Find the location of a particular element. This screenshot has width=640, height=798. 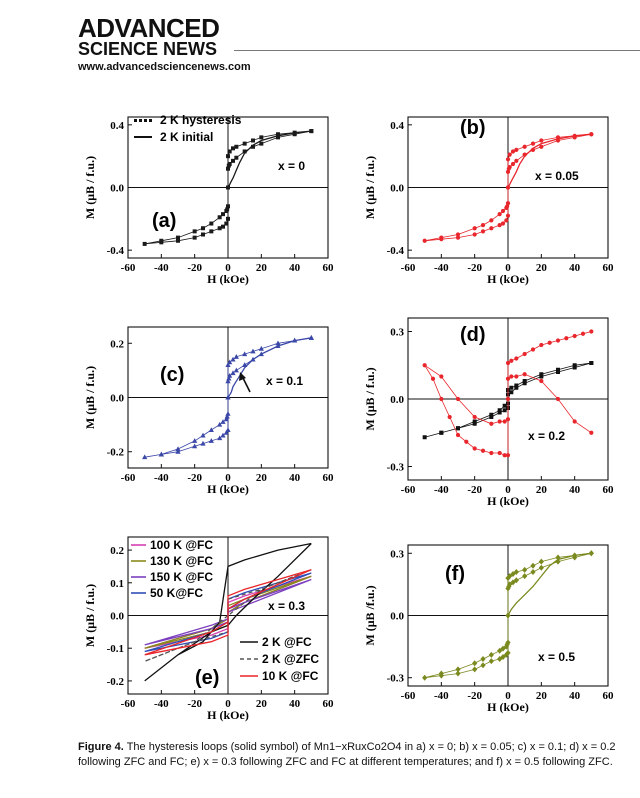

legend-label: 100 K @FC is located at coordinates (181, 545).